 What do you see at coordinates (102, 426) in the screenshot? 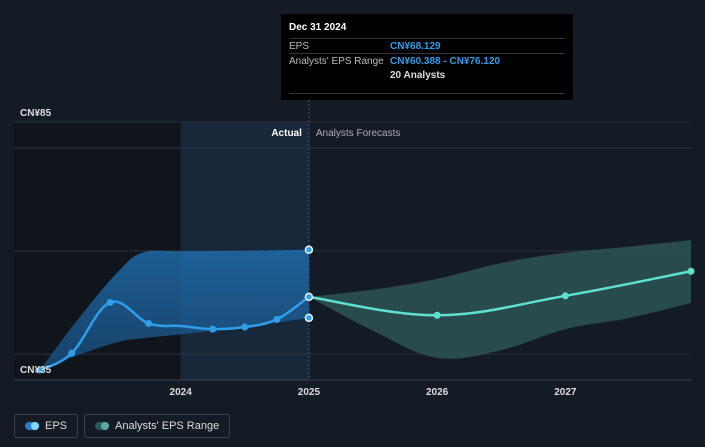
I see `range-legend-icon` at bounding box center [102, 426].